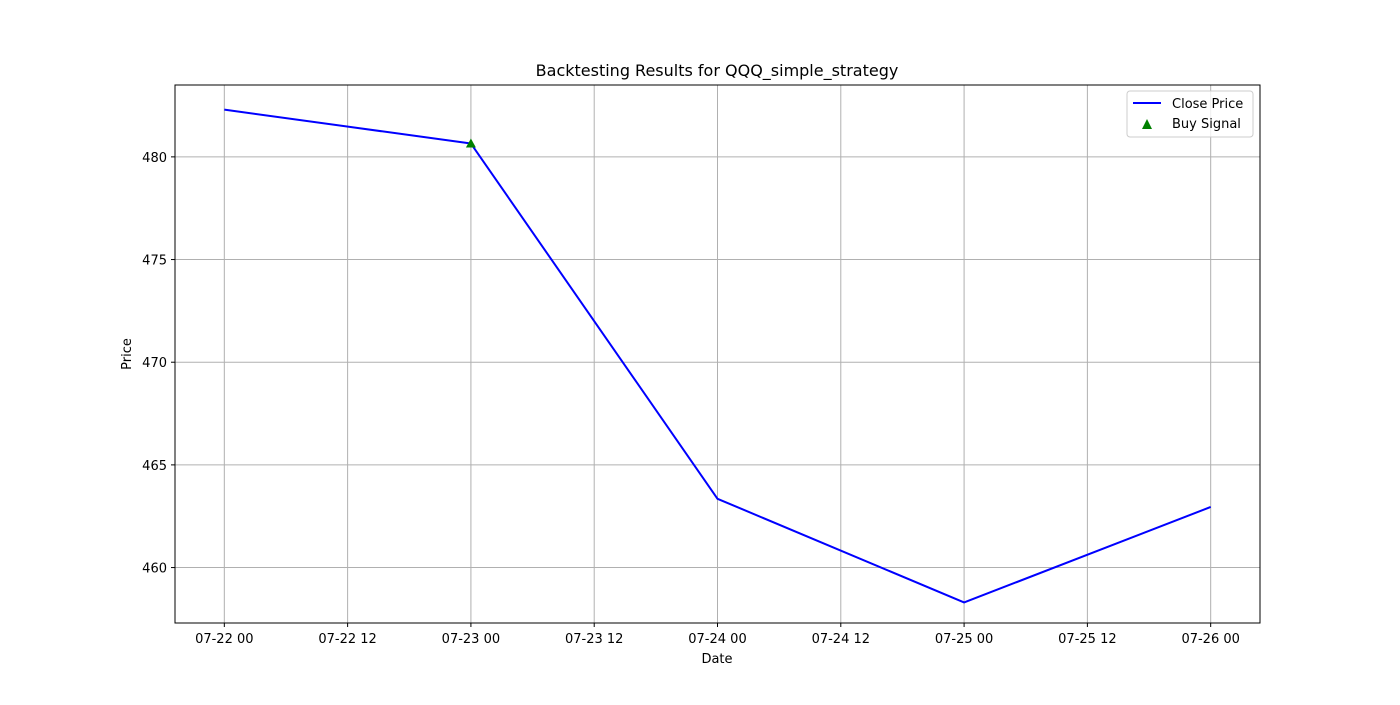 The width and height of the screenshot is (1400, 705). I want to click on y-tick-label: 465, so click(154, 466).